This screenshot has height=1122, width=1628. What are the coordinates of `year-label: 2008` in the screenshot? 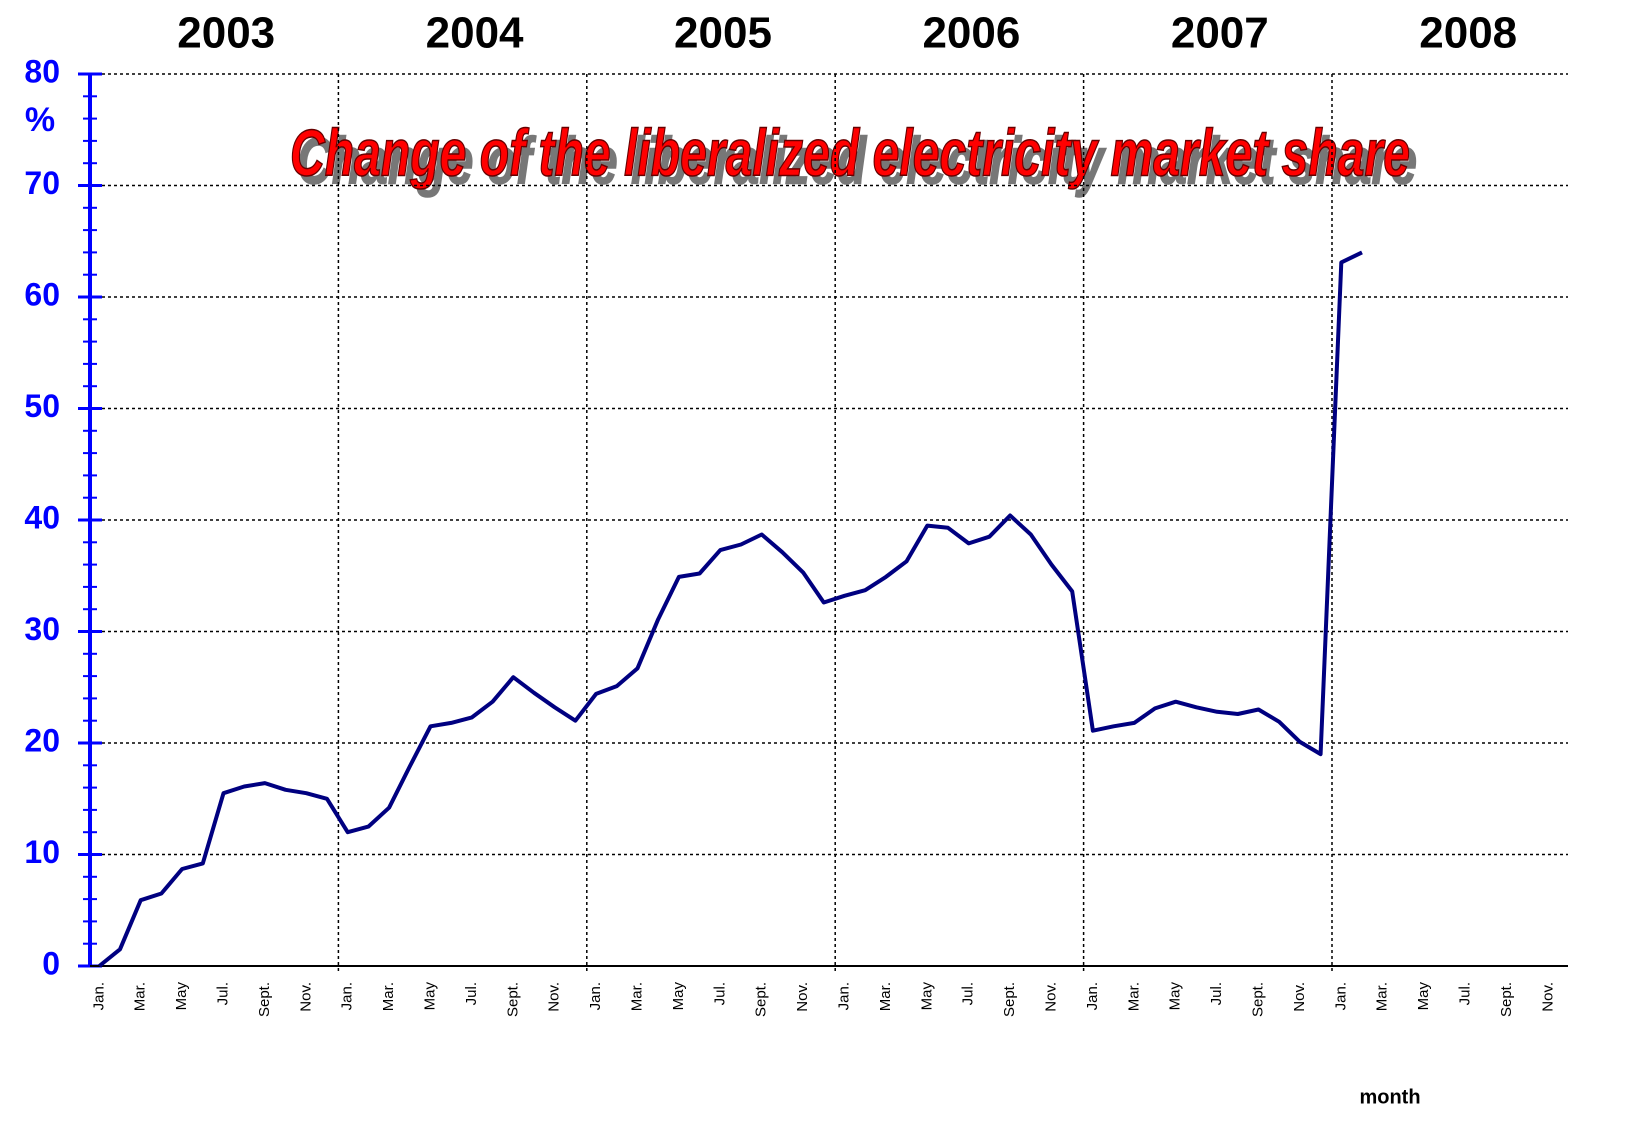 It's located at (1468, 33).